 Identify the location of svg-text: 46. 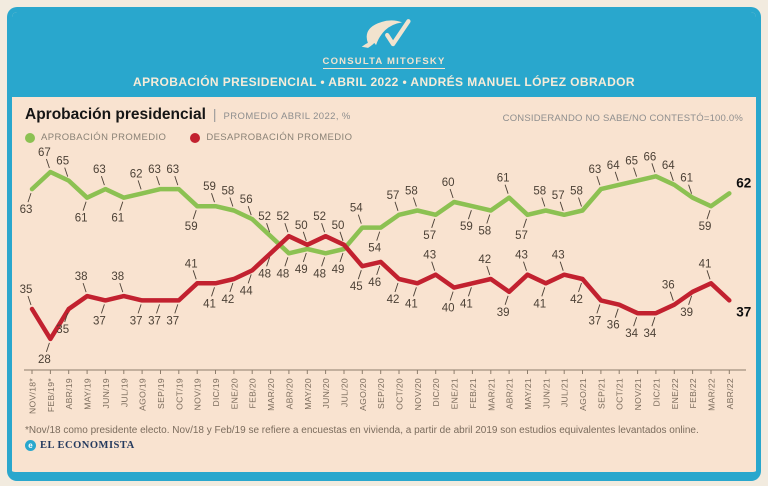
(374, 283).